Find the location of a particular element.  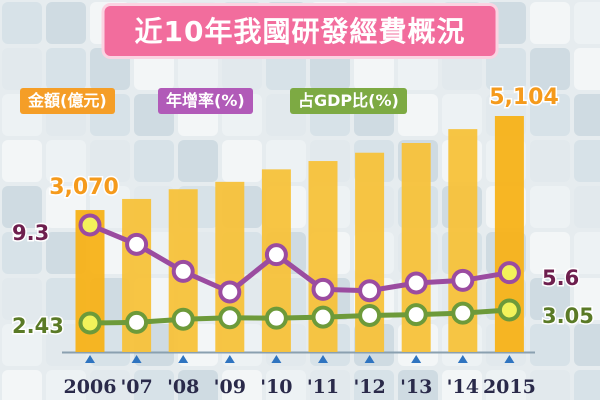

gdp-label-first: 2.43 is located at coordinates (38, 326).